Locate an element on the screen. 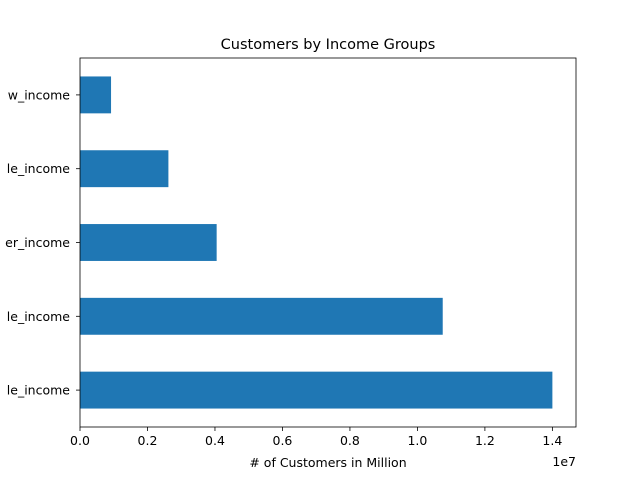 The image size is (640, 484). x-axis-label: # of Customers in Million is located at coordinates (327, 462).